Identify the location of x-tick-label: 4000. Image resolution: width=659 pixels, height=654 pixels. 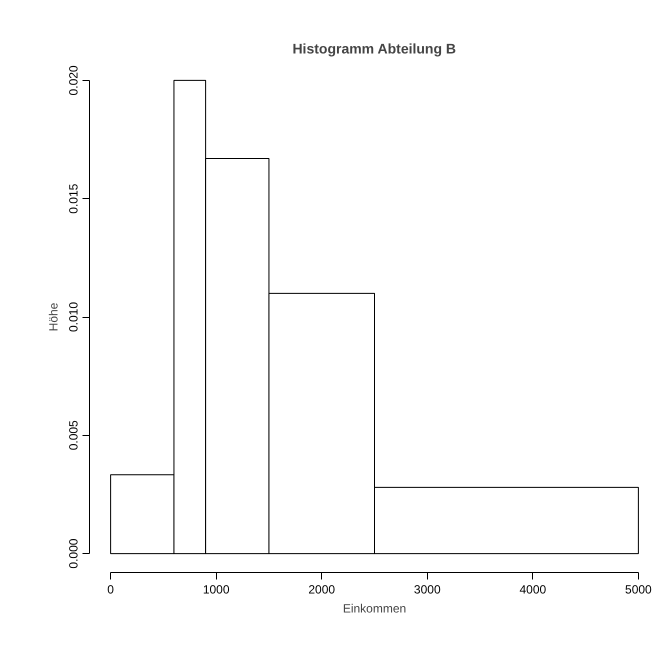
(533, 589).